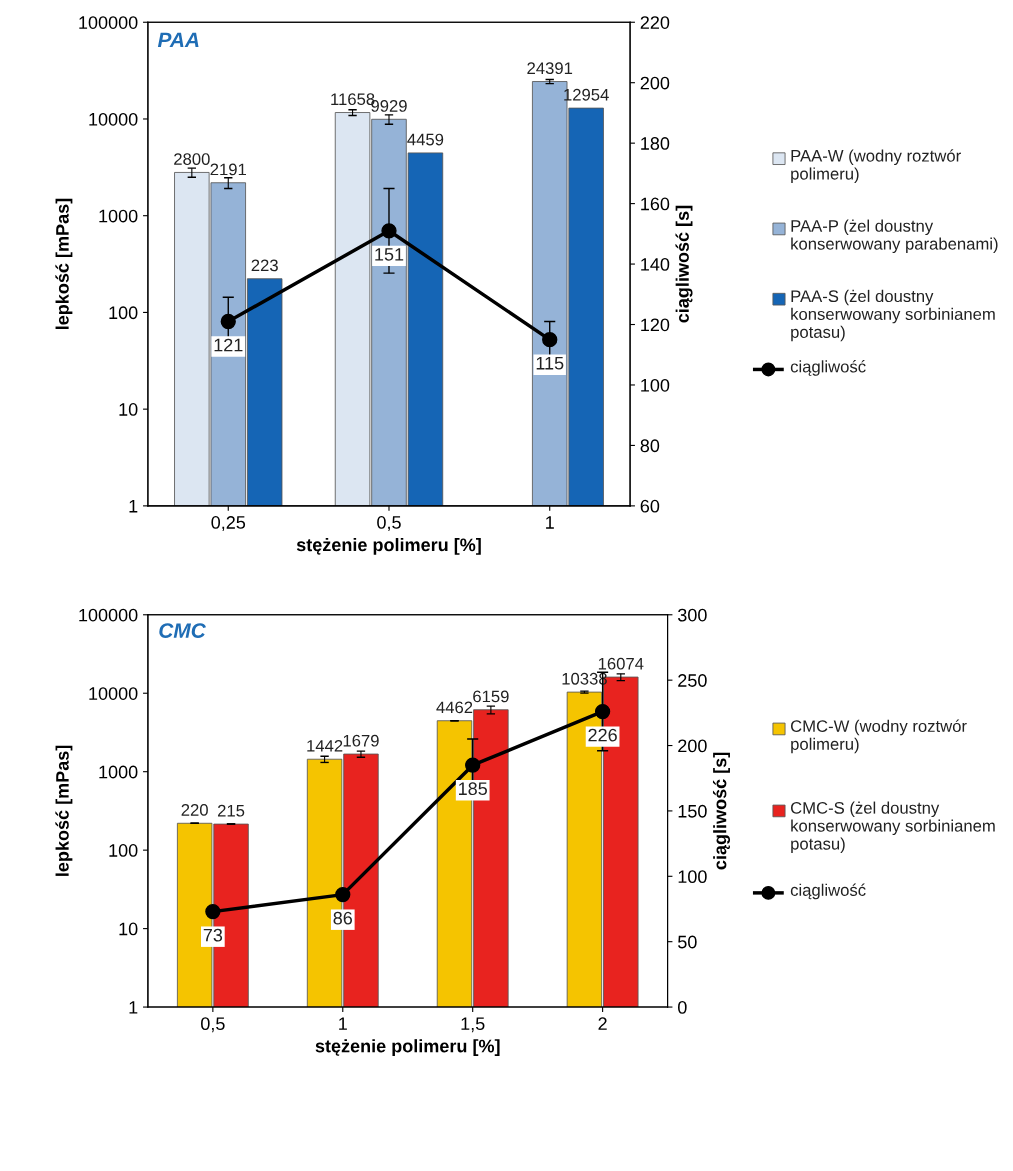 The height and width of the screenshot is (1171, 1013). I want to click on data-label: 4462, so click(454, 707).